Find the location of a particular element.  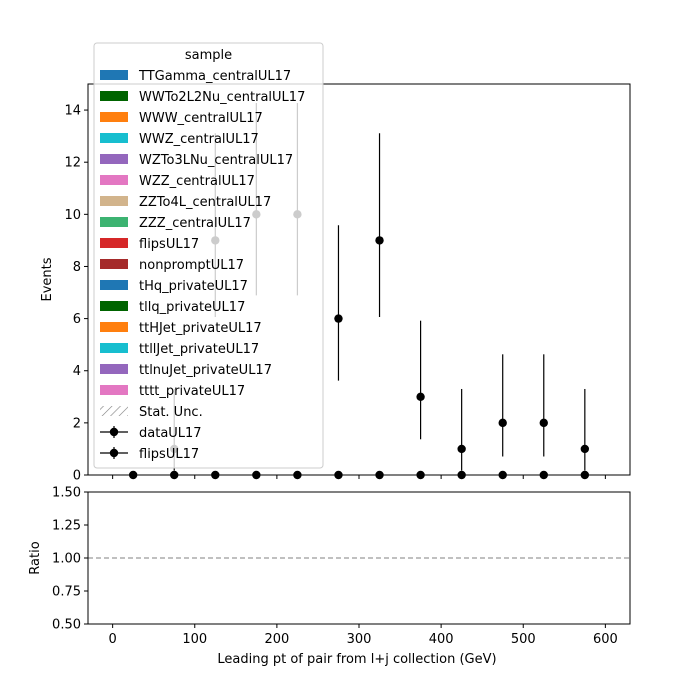

legend-entry: ttllJet_privateUL17 is located at coordinates (179, 349).